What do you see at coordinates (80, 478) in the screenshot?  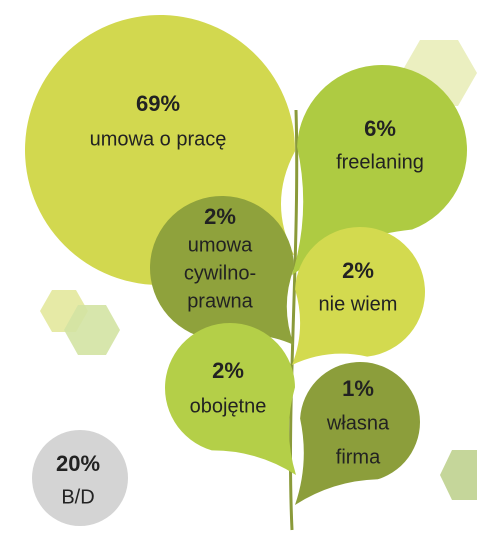 I see `bubble` at bounding box center [80, 478].